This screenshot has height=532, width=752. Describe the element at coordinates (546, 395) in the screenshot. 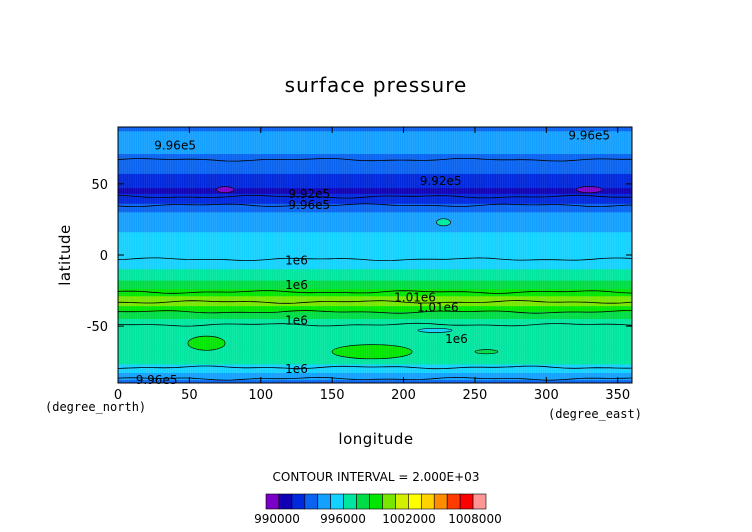

I see `x-tick-label: 300` at that location.